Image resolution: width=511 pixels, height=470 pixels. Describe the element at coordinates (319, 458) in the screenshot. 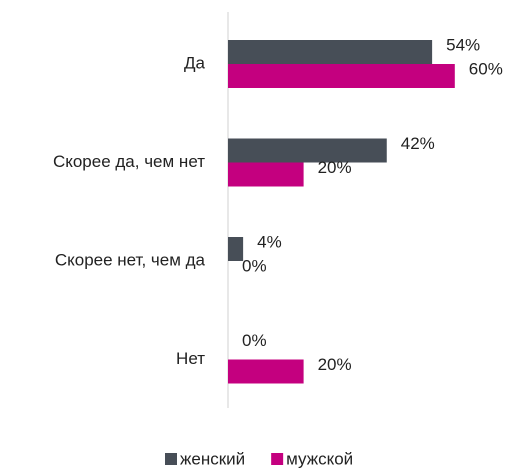

I see `legend-label: мужской` at that location.